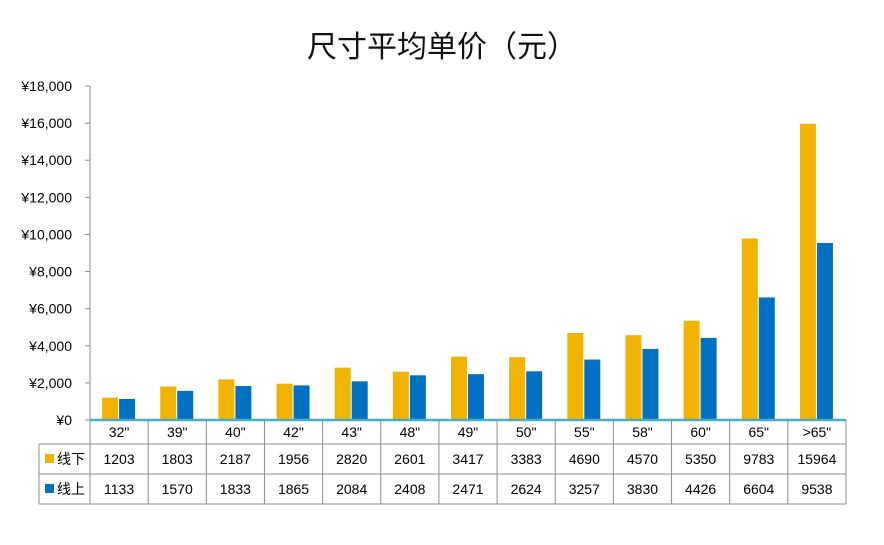  Describe the element at coordinates (817, 432) in the screenshot. I see `x-category-label: >65"` at that location.